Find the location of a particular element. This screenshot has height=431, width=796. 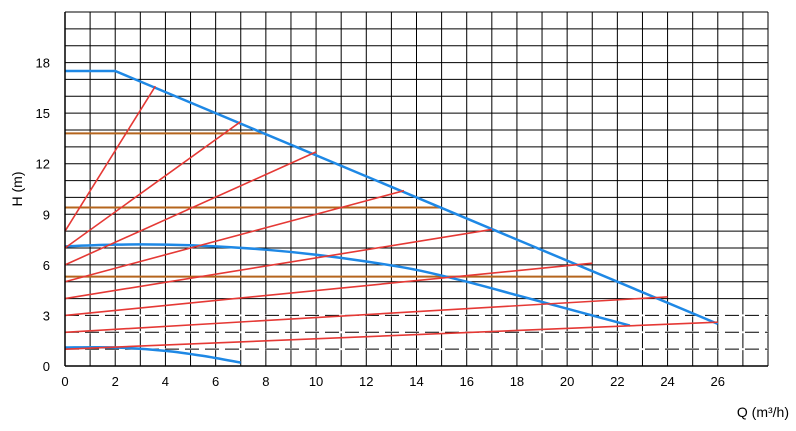

x-tick-label: 10 is located at coordinates (316, 381).